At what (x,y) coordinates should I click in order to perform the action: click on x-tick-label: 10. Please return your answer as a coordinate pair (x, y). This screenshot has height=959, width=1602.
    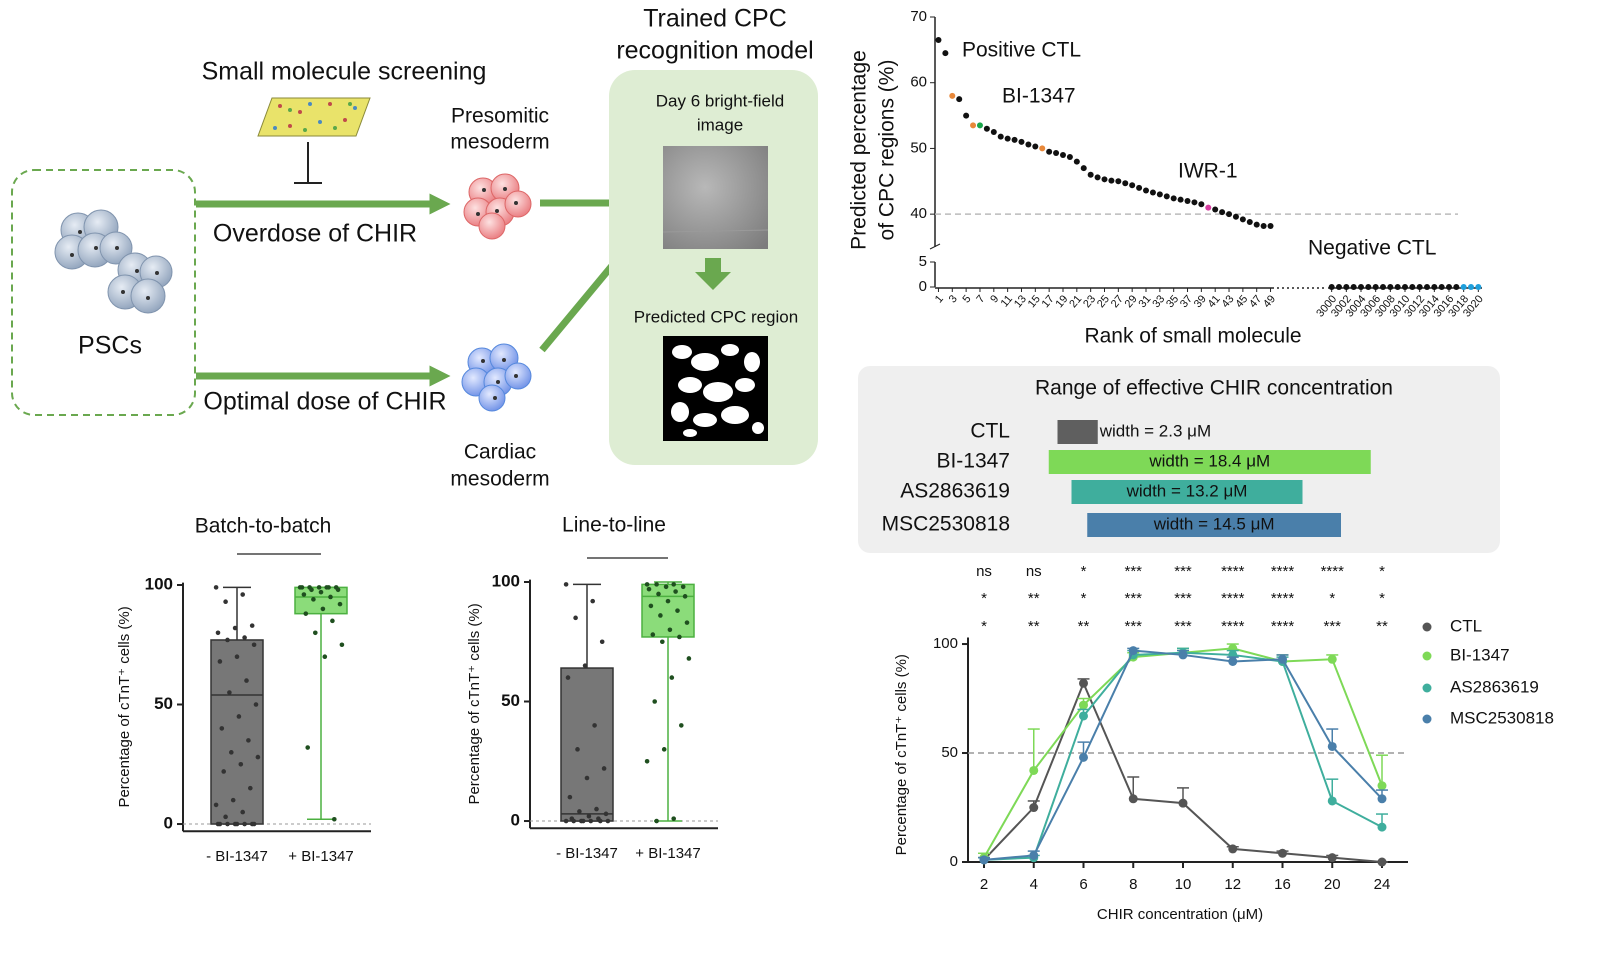
    Looking at the image, I should click on (1183, 884).